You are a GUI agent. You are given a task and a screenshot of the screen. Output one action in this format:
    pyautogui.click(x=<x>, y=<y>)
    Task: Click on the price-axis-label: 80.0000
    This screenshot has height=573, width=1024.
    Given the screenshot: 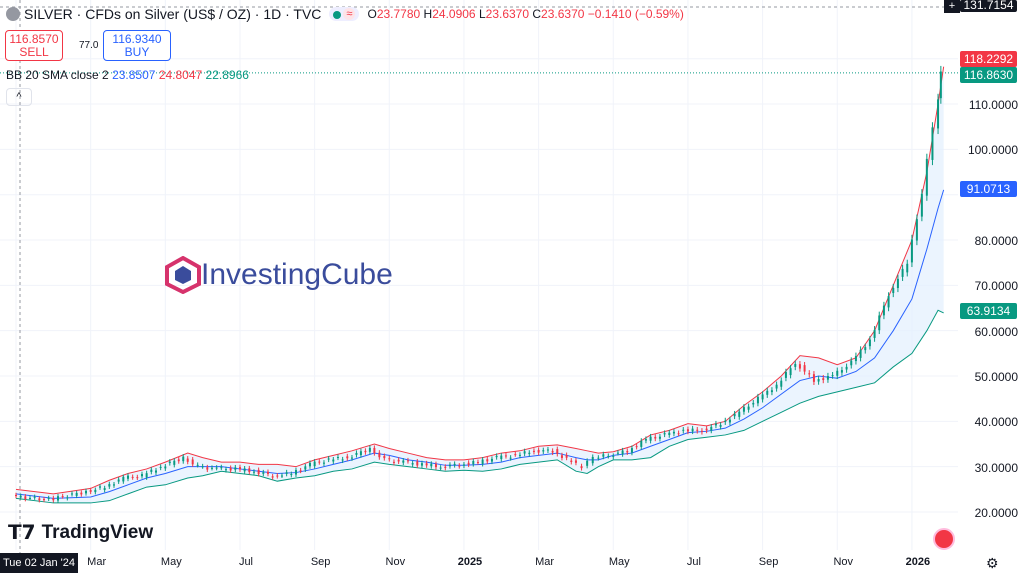 What is the action you would take?
    pyautogui.click(x=996, y=241)
    